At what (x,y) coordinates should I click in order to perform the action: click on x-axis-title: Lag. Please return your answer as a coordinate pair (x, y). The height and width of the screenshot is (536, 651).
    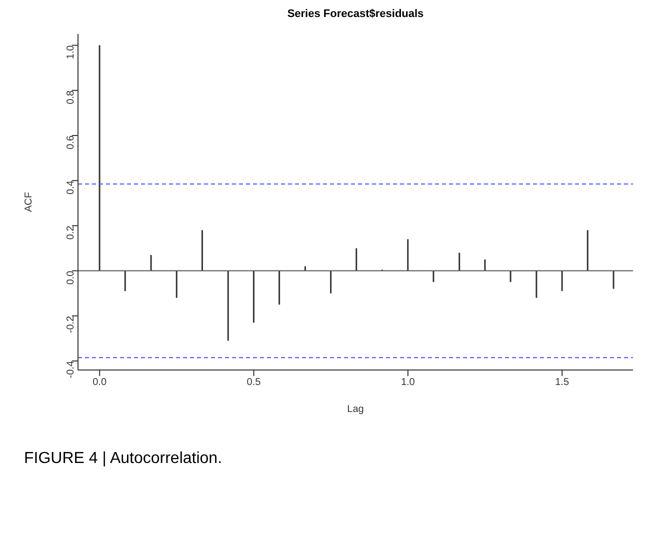
    Looking at the image, I should click on (355, 409).